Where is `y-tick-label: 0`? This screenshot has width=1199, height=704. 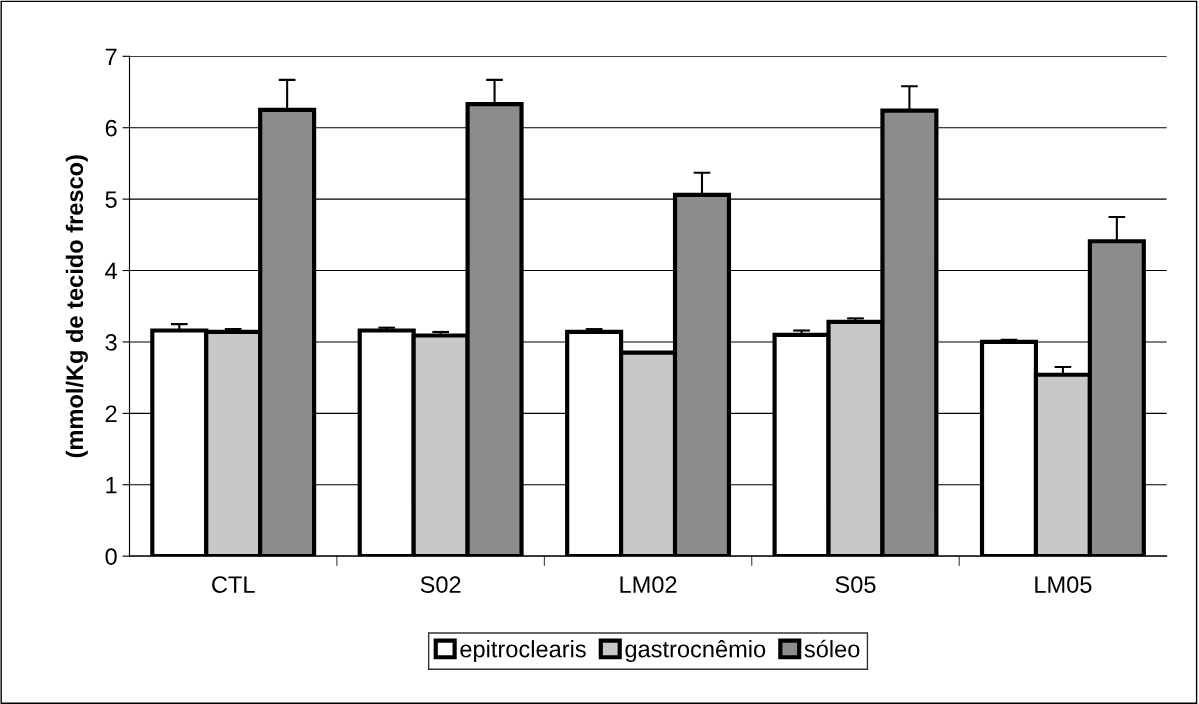
y-tick-label: 0 is located at coordinates (111, 556).